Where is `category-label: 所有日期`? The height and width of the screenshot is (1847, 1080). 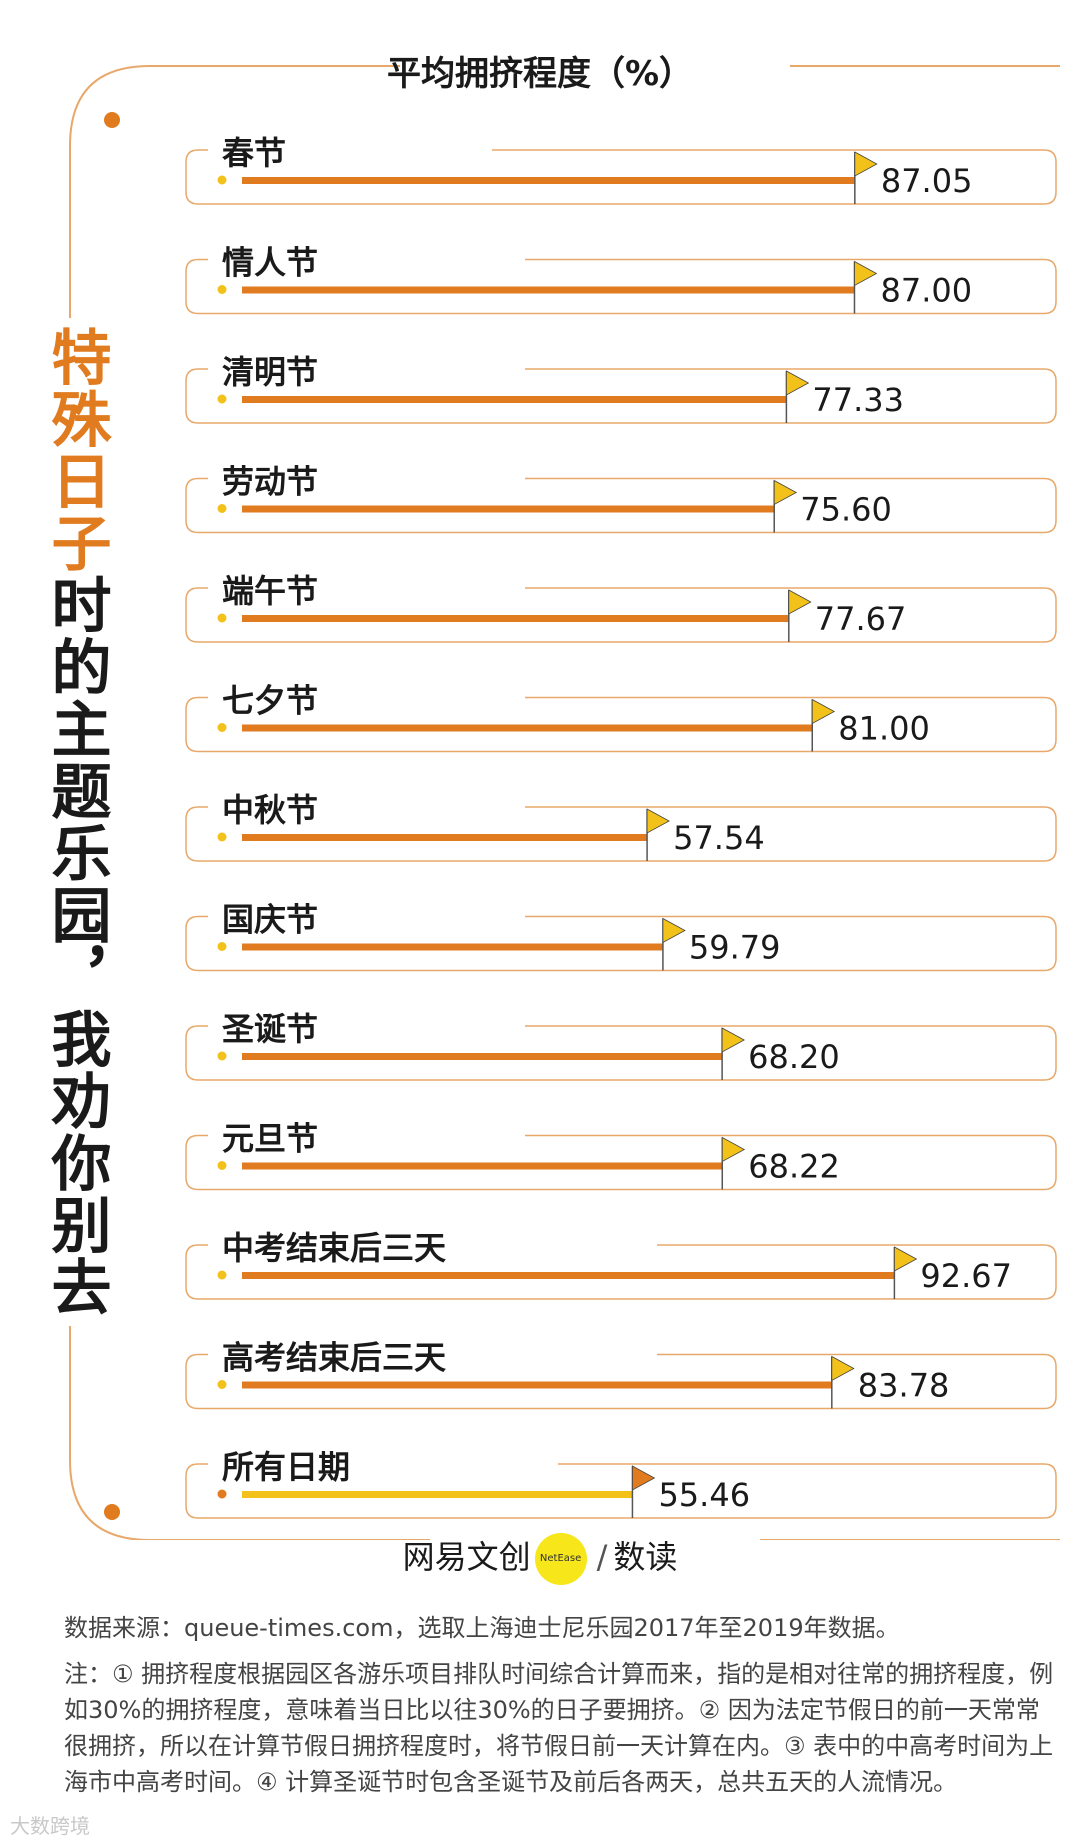 category-label: 所有日期 is located at coordinates (286, 1467).